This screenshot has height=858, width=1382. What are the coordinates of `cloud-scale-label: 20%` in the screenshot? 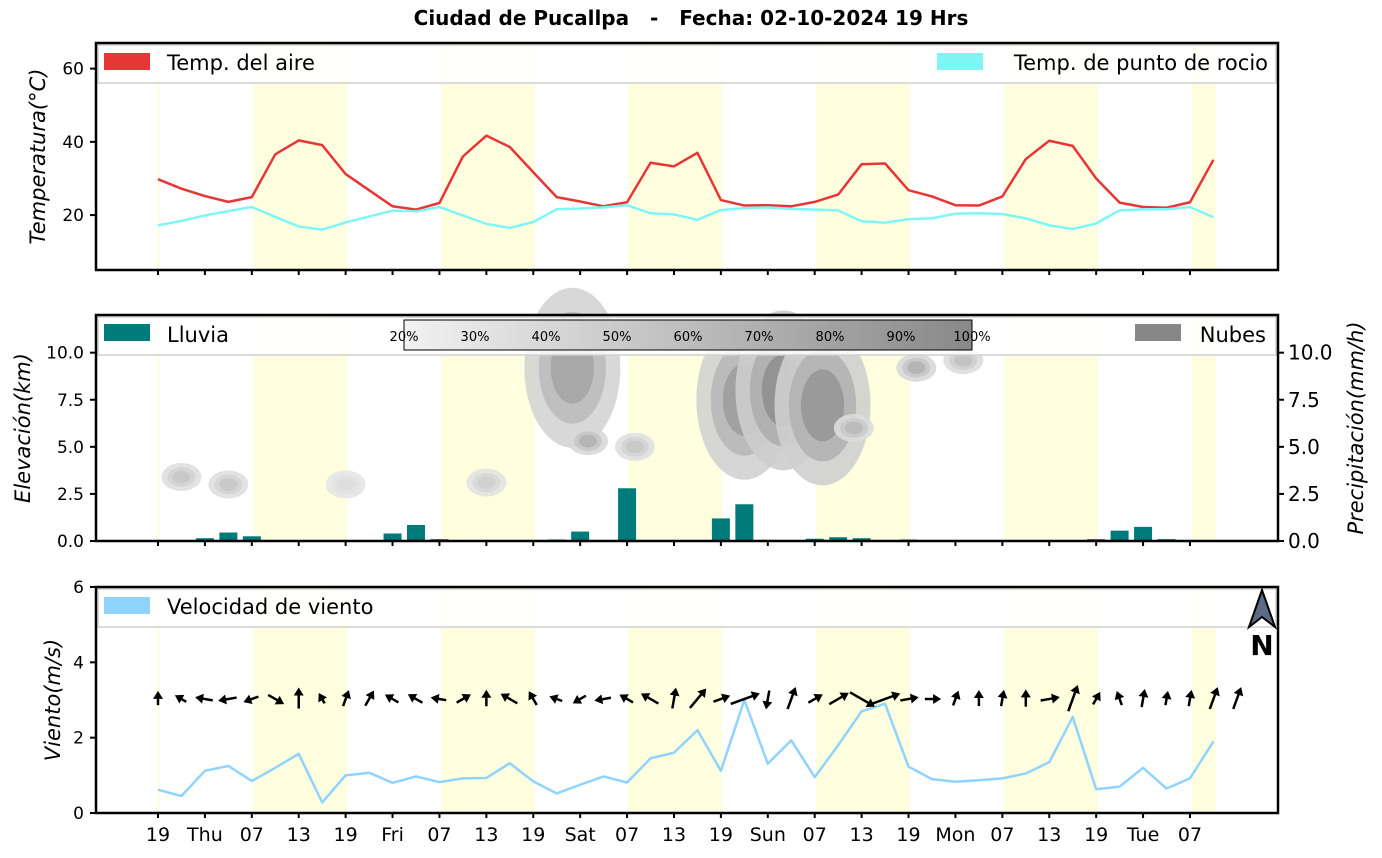 It's located at (404, 337).